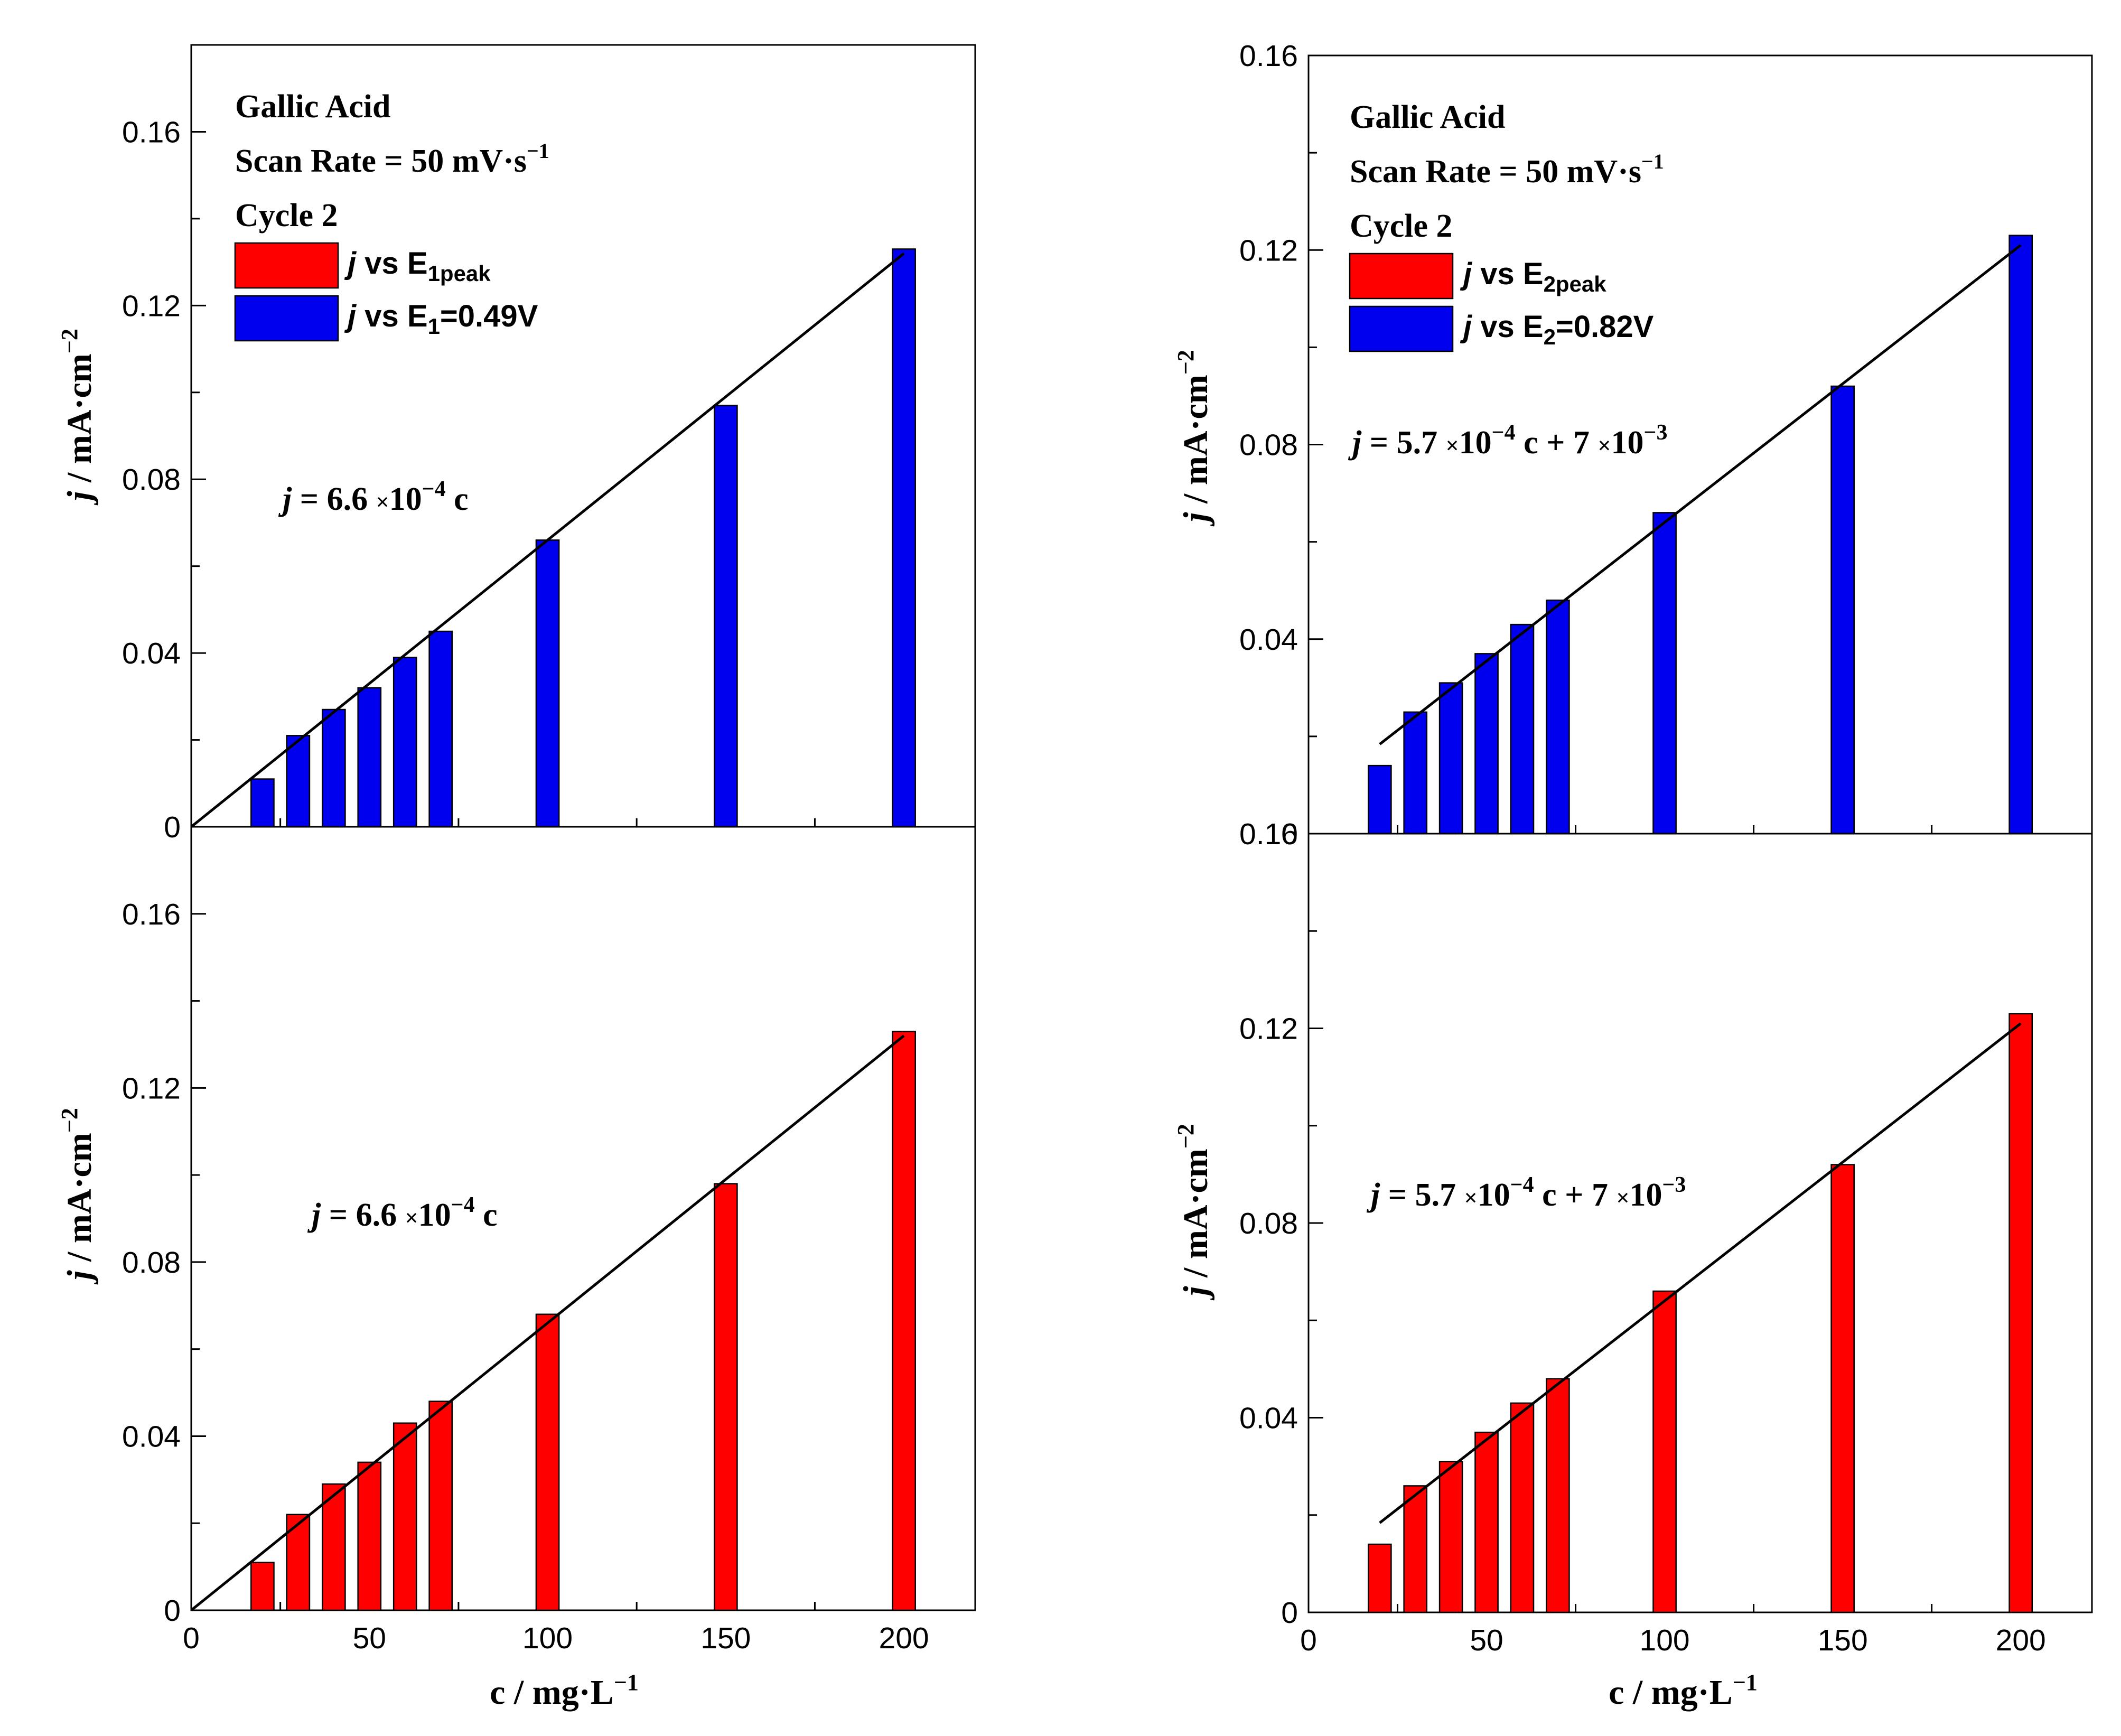 Image resolution: width=2121 pixels, height=1736 pixels. I want to click on y-tick-label-top-right: 0, so click(1289, 834).